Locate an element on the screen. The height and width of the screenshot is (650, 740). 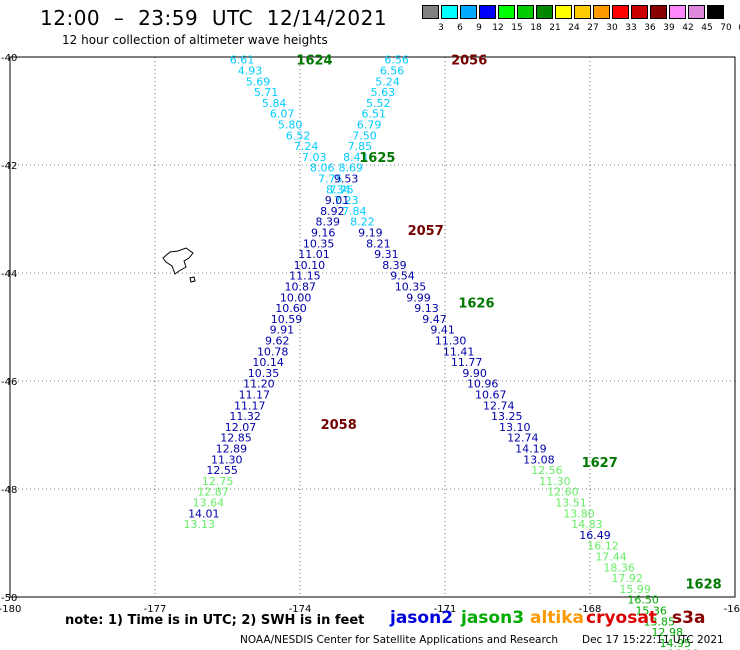
wave-height-value: 10.59 is located at coordinates (287, 319).